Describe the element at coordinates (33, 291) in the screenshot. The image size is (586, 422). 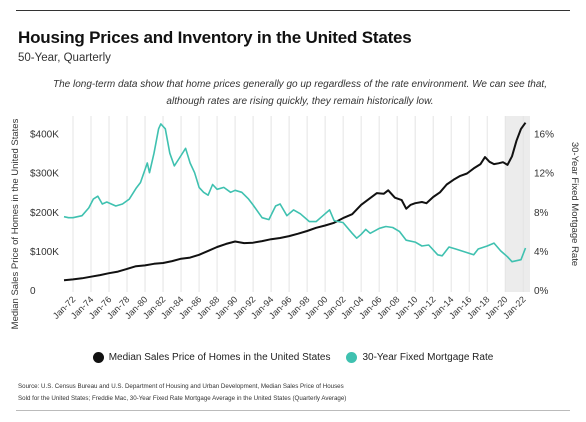
I see `y-left-tick-label: 0` at that location.